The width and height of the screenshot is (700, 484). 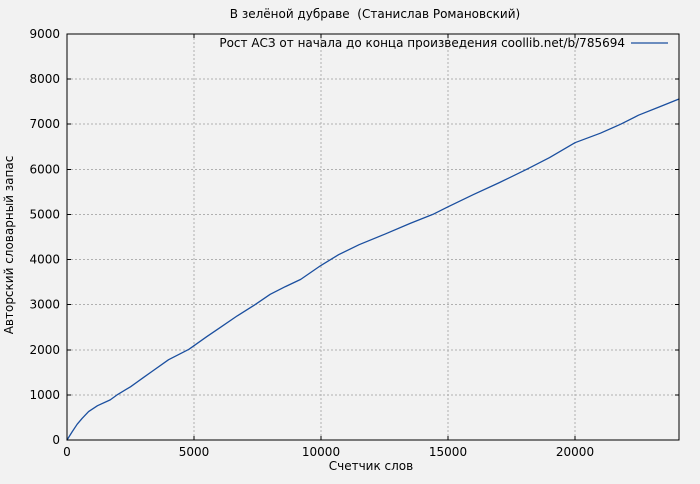 What do you see at coordinates (67, 452) in the screenshot?
I see `x-tick-label: 0` at bounding box center [67, 452].